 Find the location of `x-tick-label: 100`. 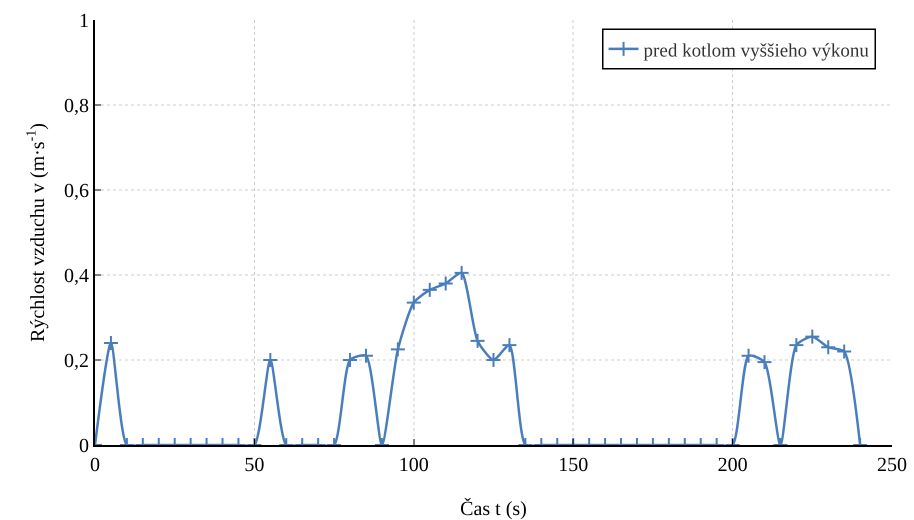

x-tick-label: 100 is located at coordinates (413, 465).